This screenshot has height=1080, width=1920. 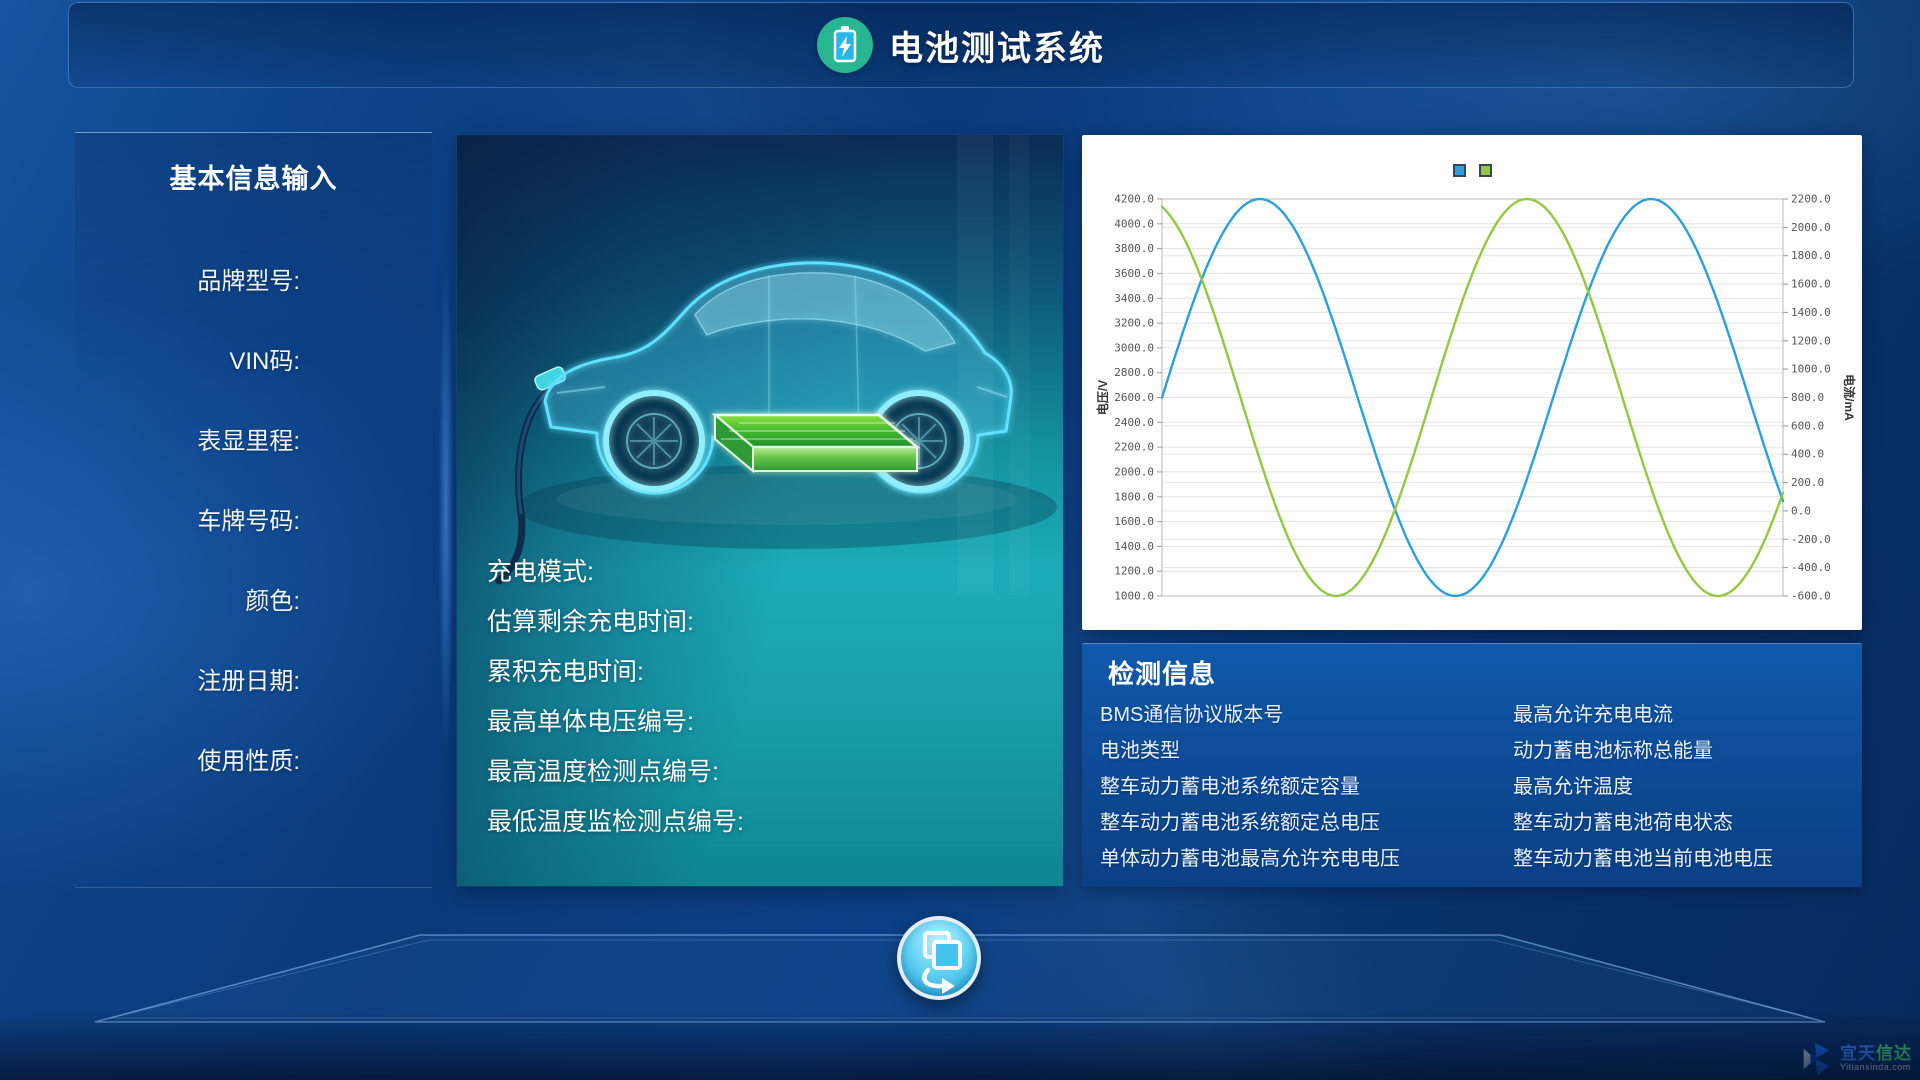 What do you see at coordinates (272, 601) in the screenshot?
I see `basic-info-label-4: 颜色:` at bounding box center [272, 601].